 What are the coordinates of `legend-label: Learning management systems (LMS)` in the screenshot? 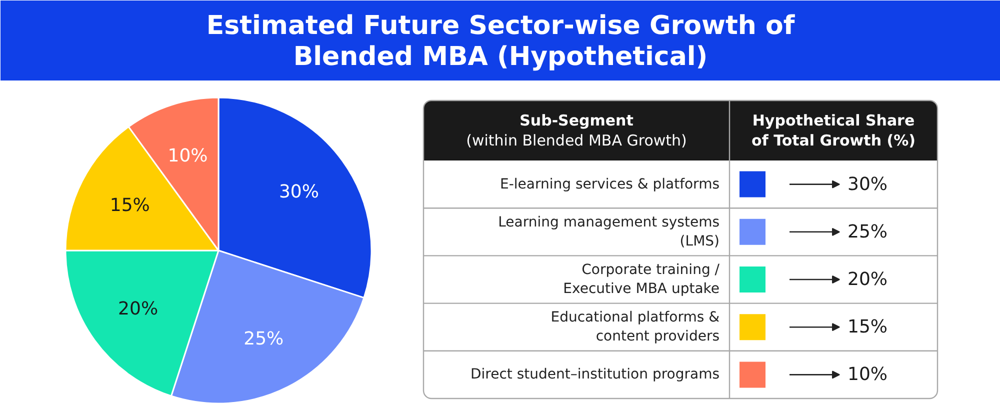 It's located at (609, 232).